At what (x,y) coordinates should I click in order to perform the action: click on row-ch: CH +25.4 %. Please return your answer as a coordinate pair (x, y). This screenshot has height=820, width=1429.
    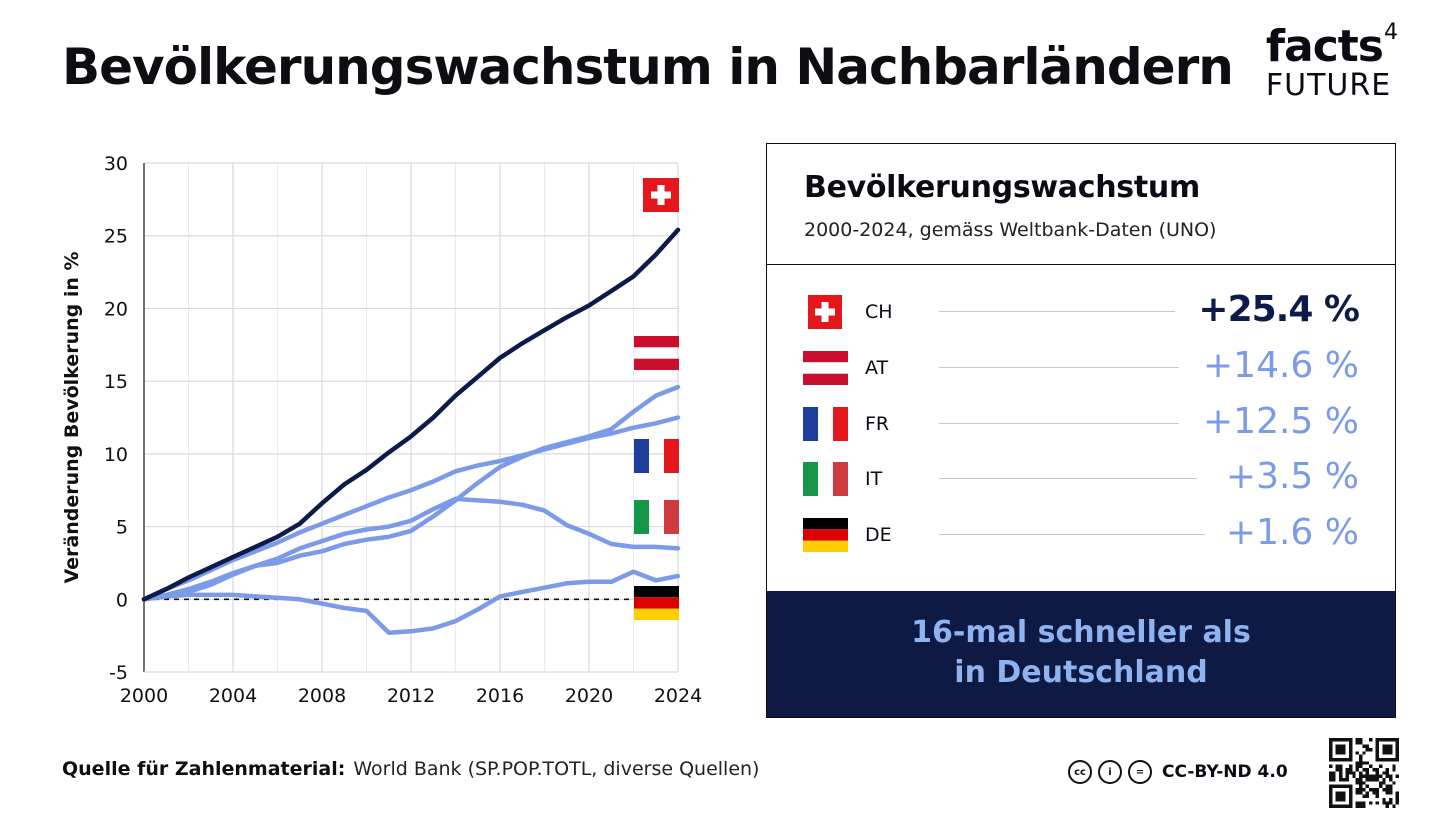
    Looking at the image, I should click on (1081, 313).